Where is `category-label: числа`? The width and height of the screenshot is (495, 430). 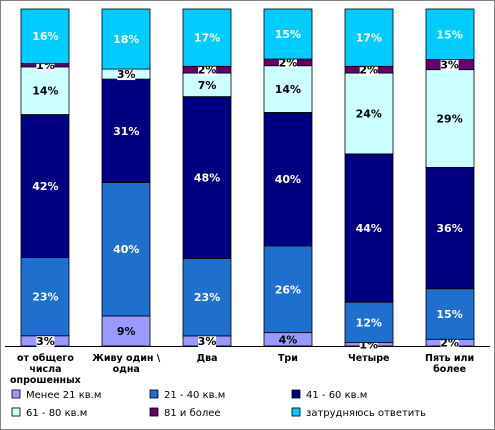 category-label: числа is located at coordinates (45, 369).